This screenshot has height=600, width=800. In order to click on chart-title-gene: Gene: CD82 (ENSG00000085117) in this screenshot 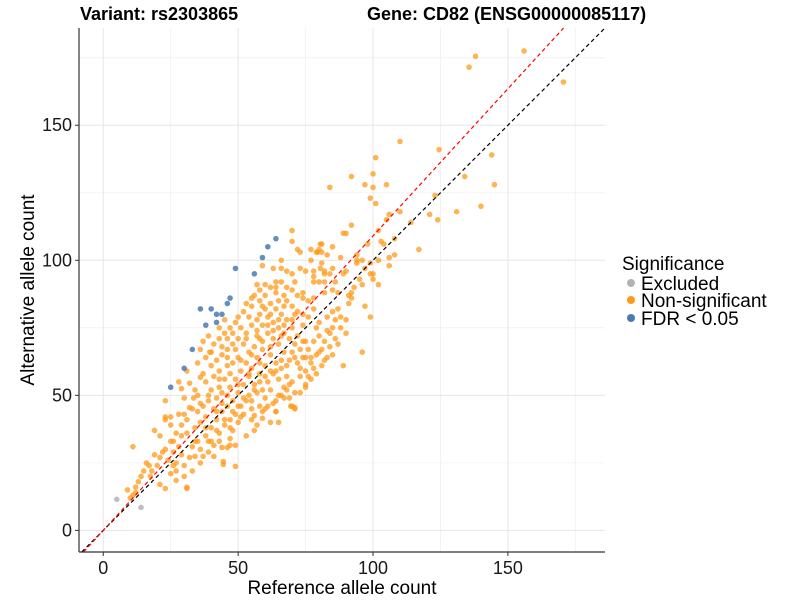, I will do `click(506, 14)`.